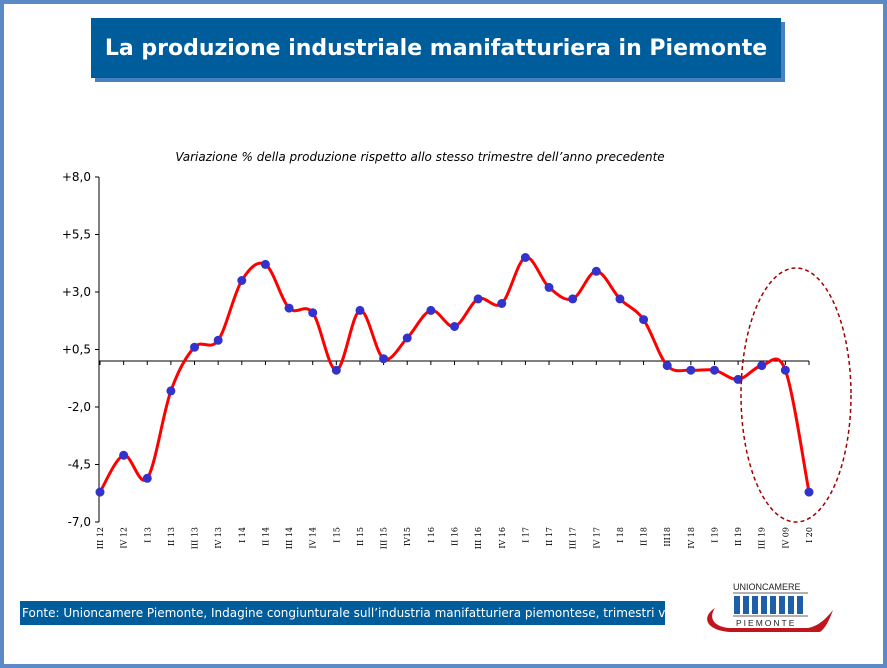 The height and width of the screenshot is (668, 887). I want to click on x-tick-label: III 15, so click(384, 538).